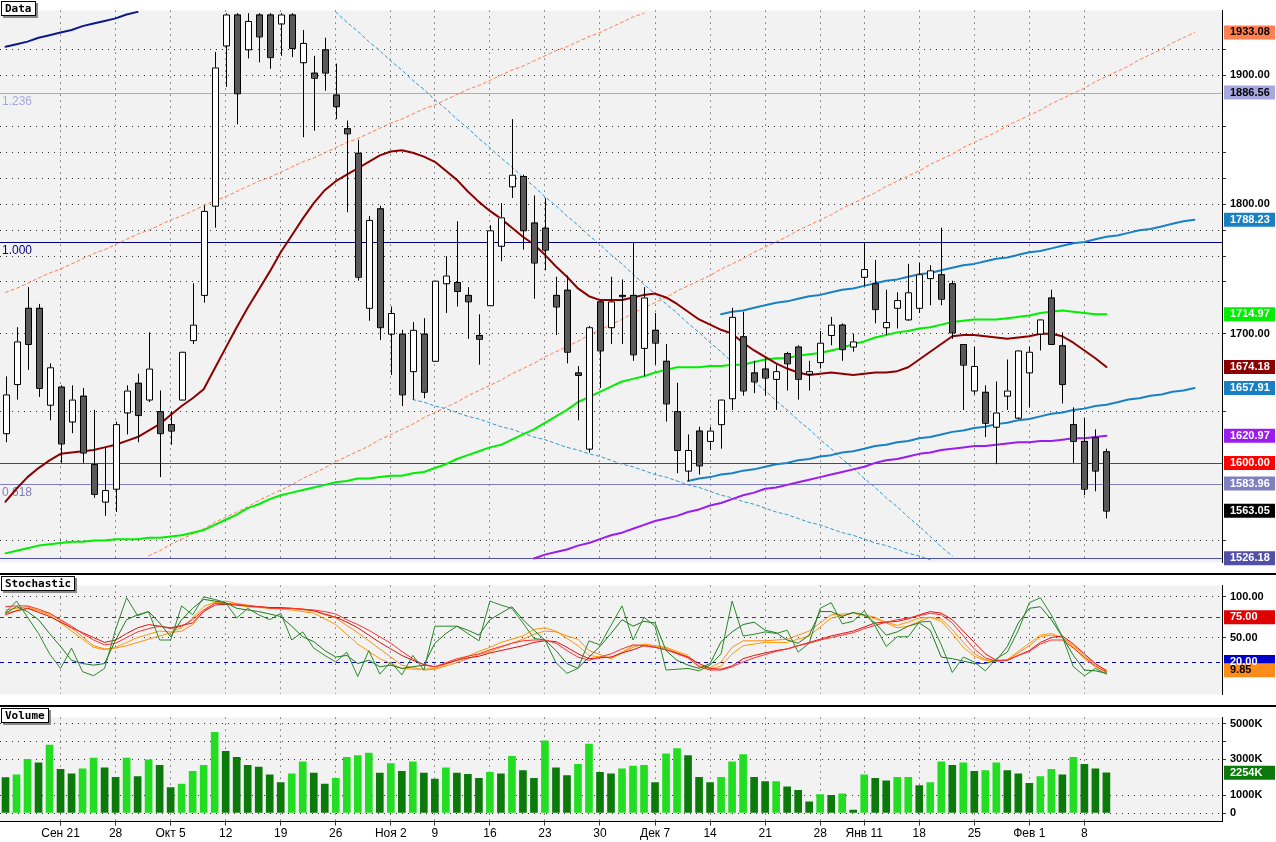 Image resolution: width=1276 pixels, height=842 pixels. What do you see at coordinates (1247, 596) in the screenshot?
I see `y-tick-label: 100.00` at bounding box center [1247, 596].